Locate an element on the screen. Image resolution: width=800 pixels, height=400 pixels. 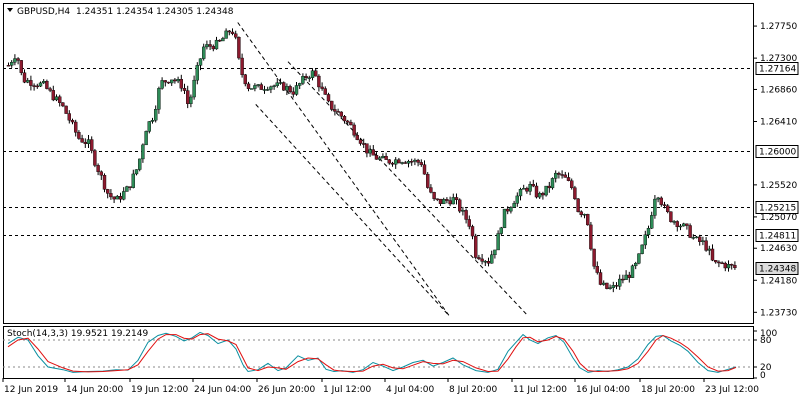
time-tick-label: 23 Jul 12:00 is located at coordinates (732, 390).